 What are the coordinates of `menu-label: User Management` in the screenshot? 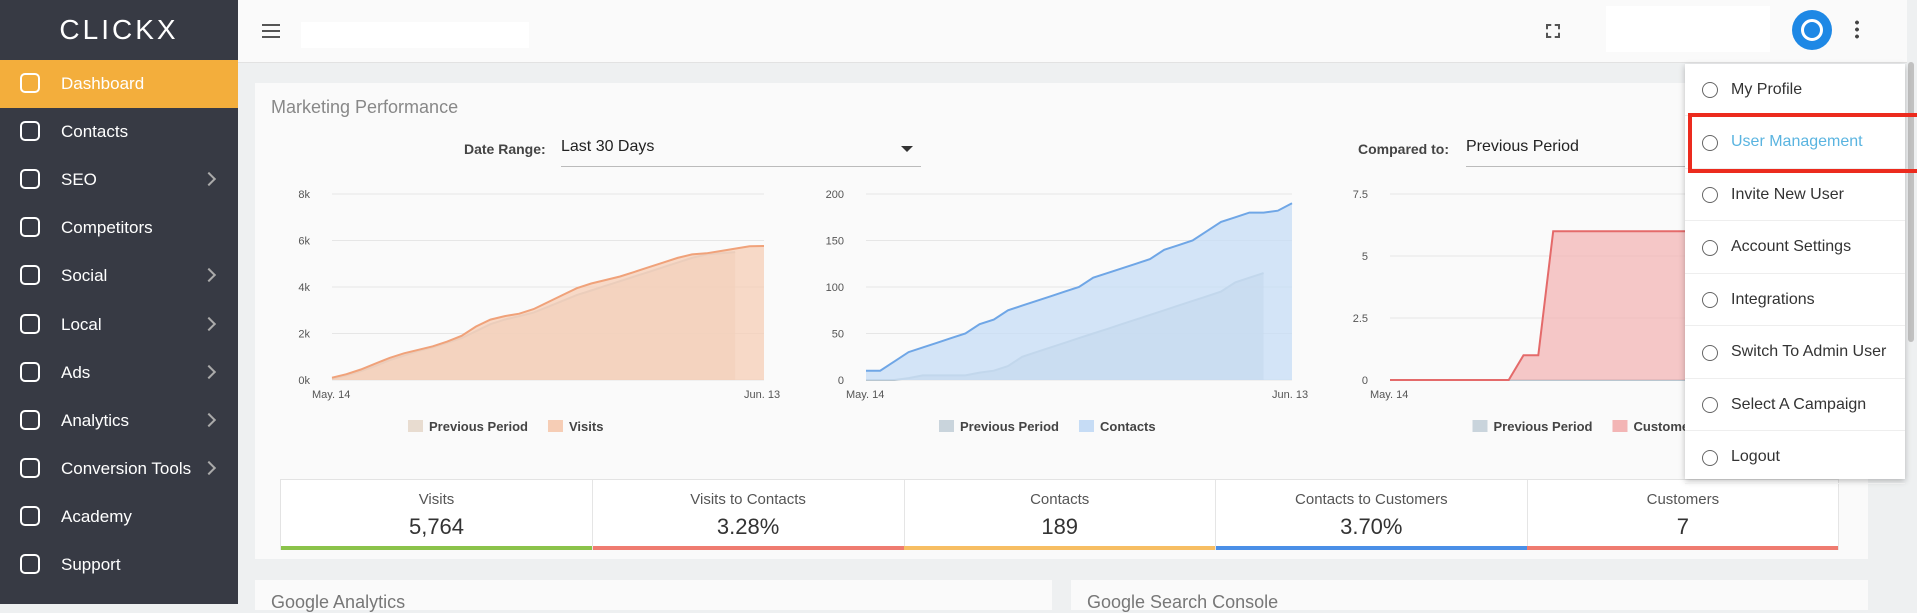 It's located at (1797, 141).